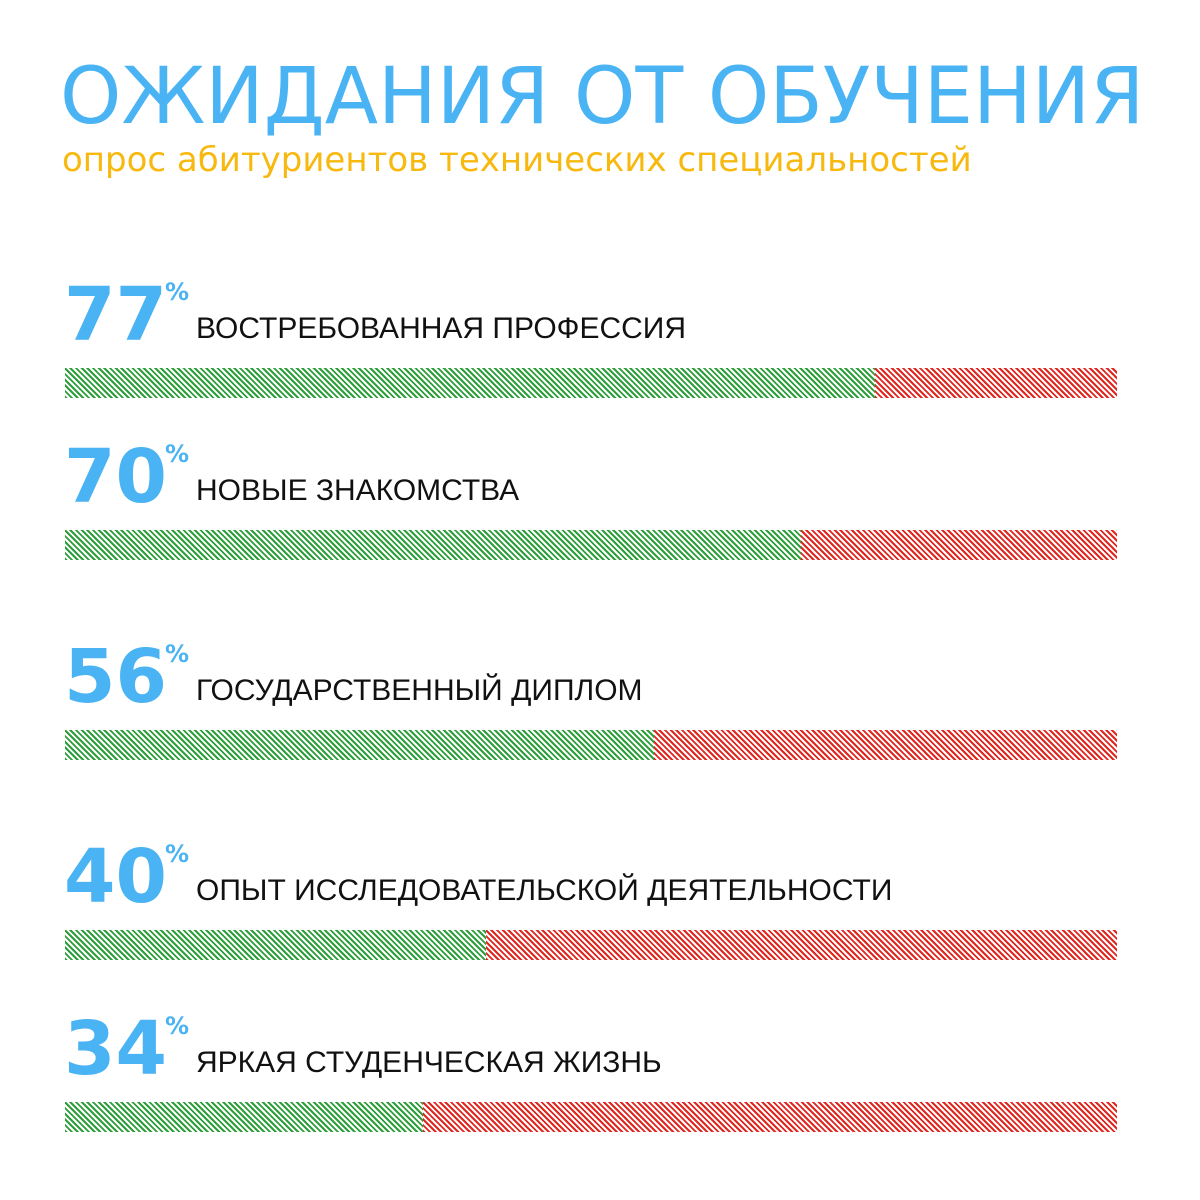 The image size is (1200, 1200). What do you see at coordinates (544, 890) in the screenshot?
I see `category-label: ОПЫТ ИССЛЕДОВАТЕЛЬСКОЙ ДЕЯТЕЛЬНОСТИ` at bounding box center [544, 890].